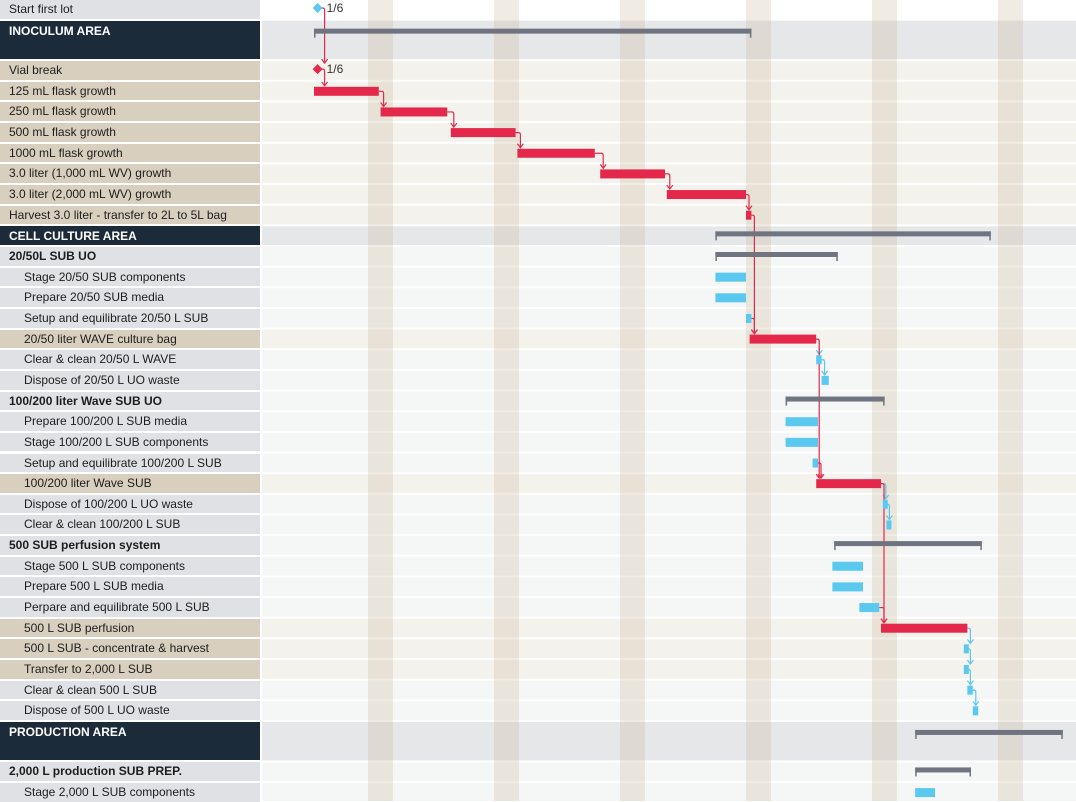 The height and width of the screenshot is (802, 1076). What do you see at coordinates (130, 566) in the screenshot?
I see `task-label: Stage 500 L SUB components` at bounding box center [130, 566].